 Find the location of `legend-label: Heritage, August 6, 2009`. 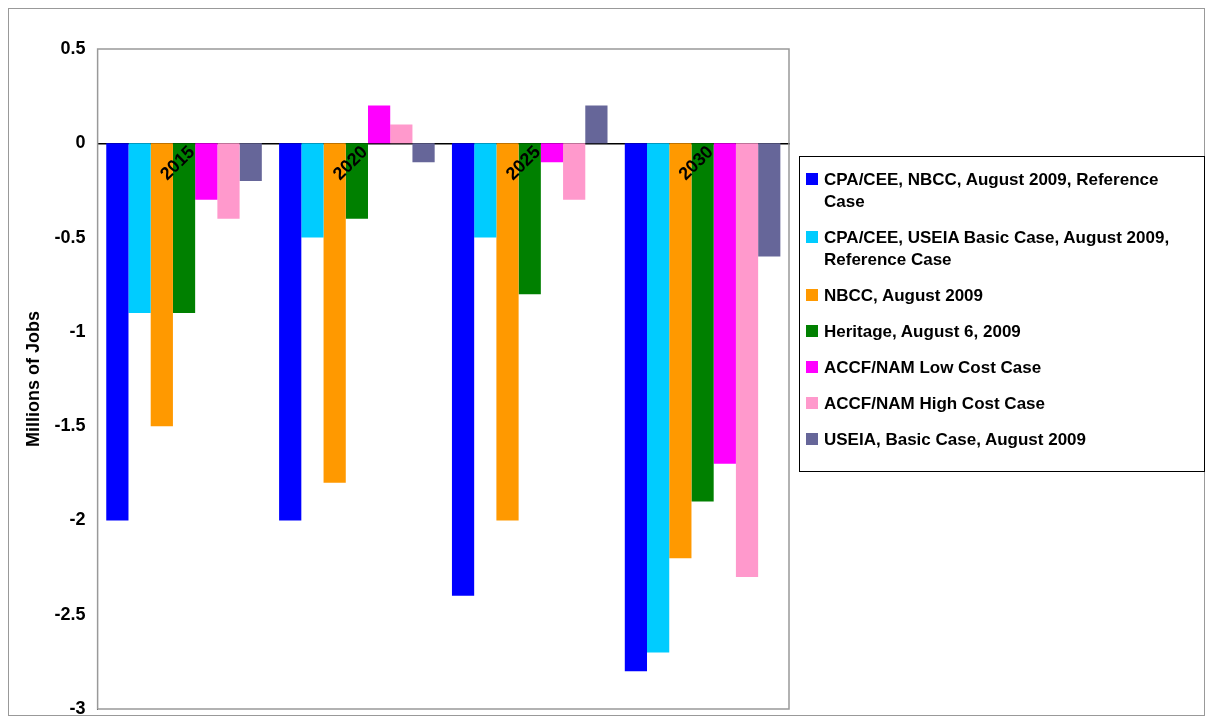

legend-label: Heritage, August 6, 2009 is located at coordinates (922, 332).